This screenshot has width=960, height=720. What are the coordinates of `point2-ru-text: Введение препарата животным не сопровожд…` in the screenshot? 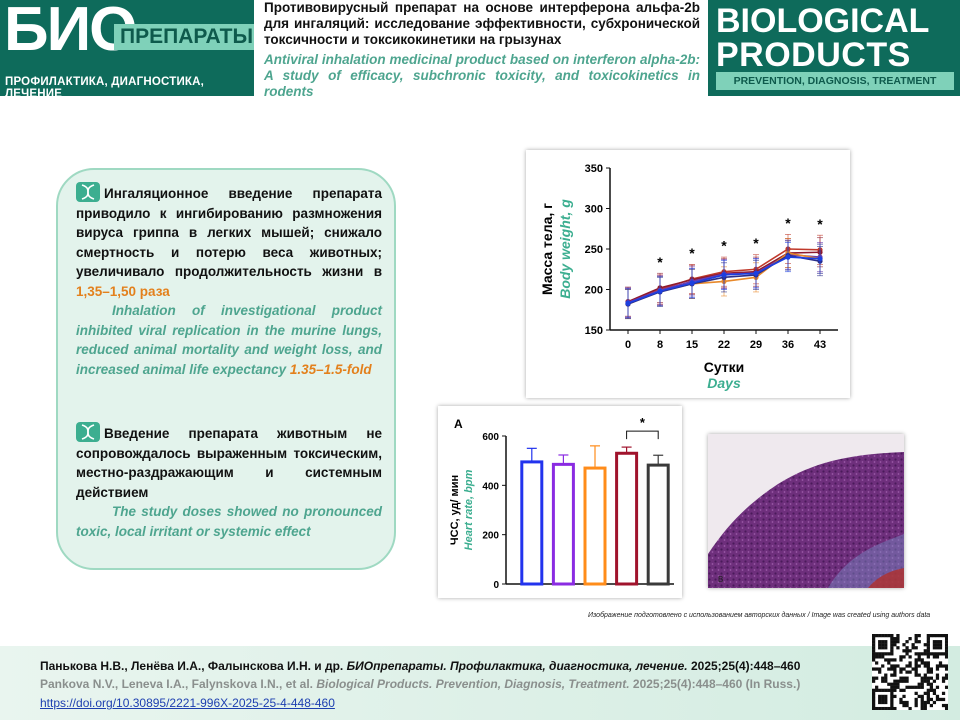 It's located at (229, 463).